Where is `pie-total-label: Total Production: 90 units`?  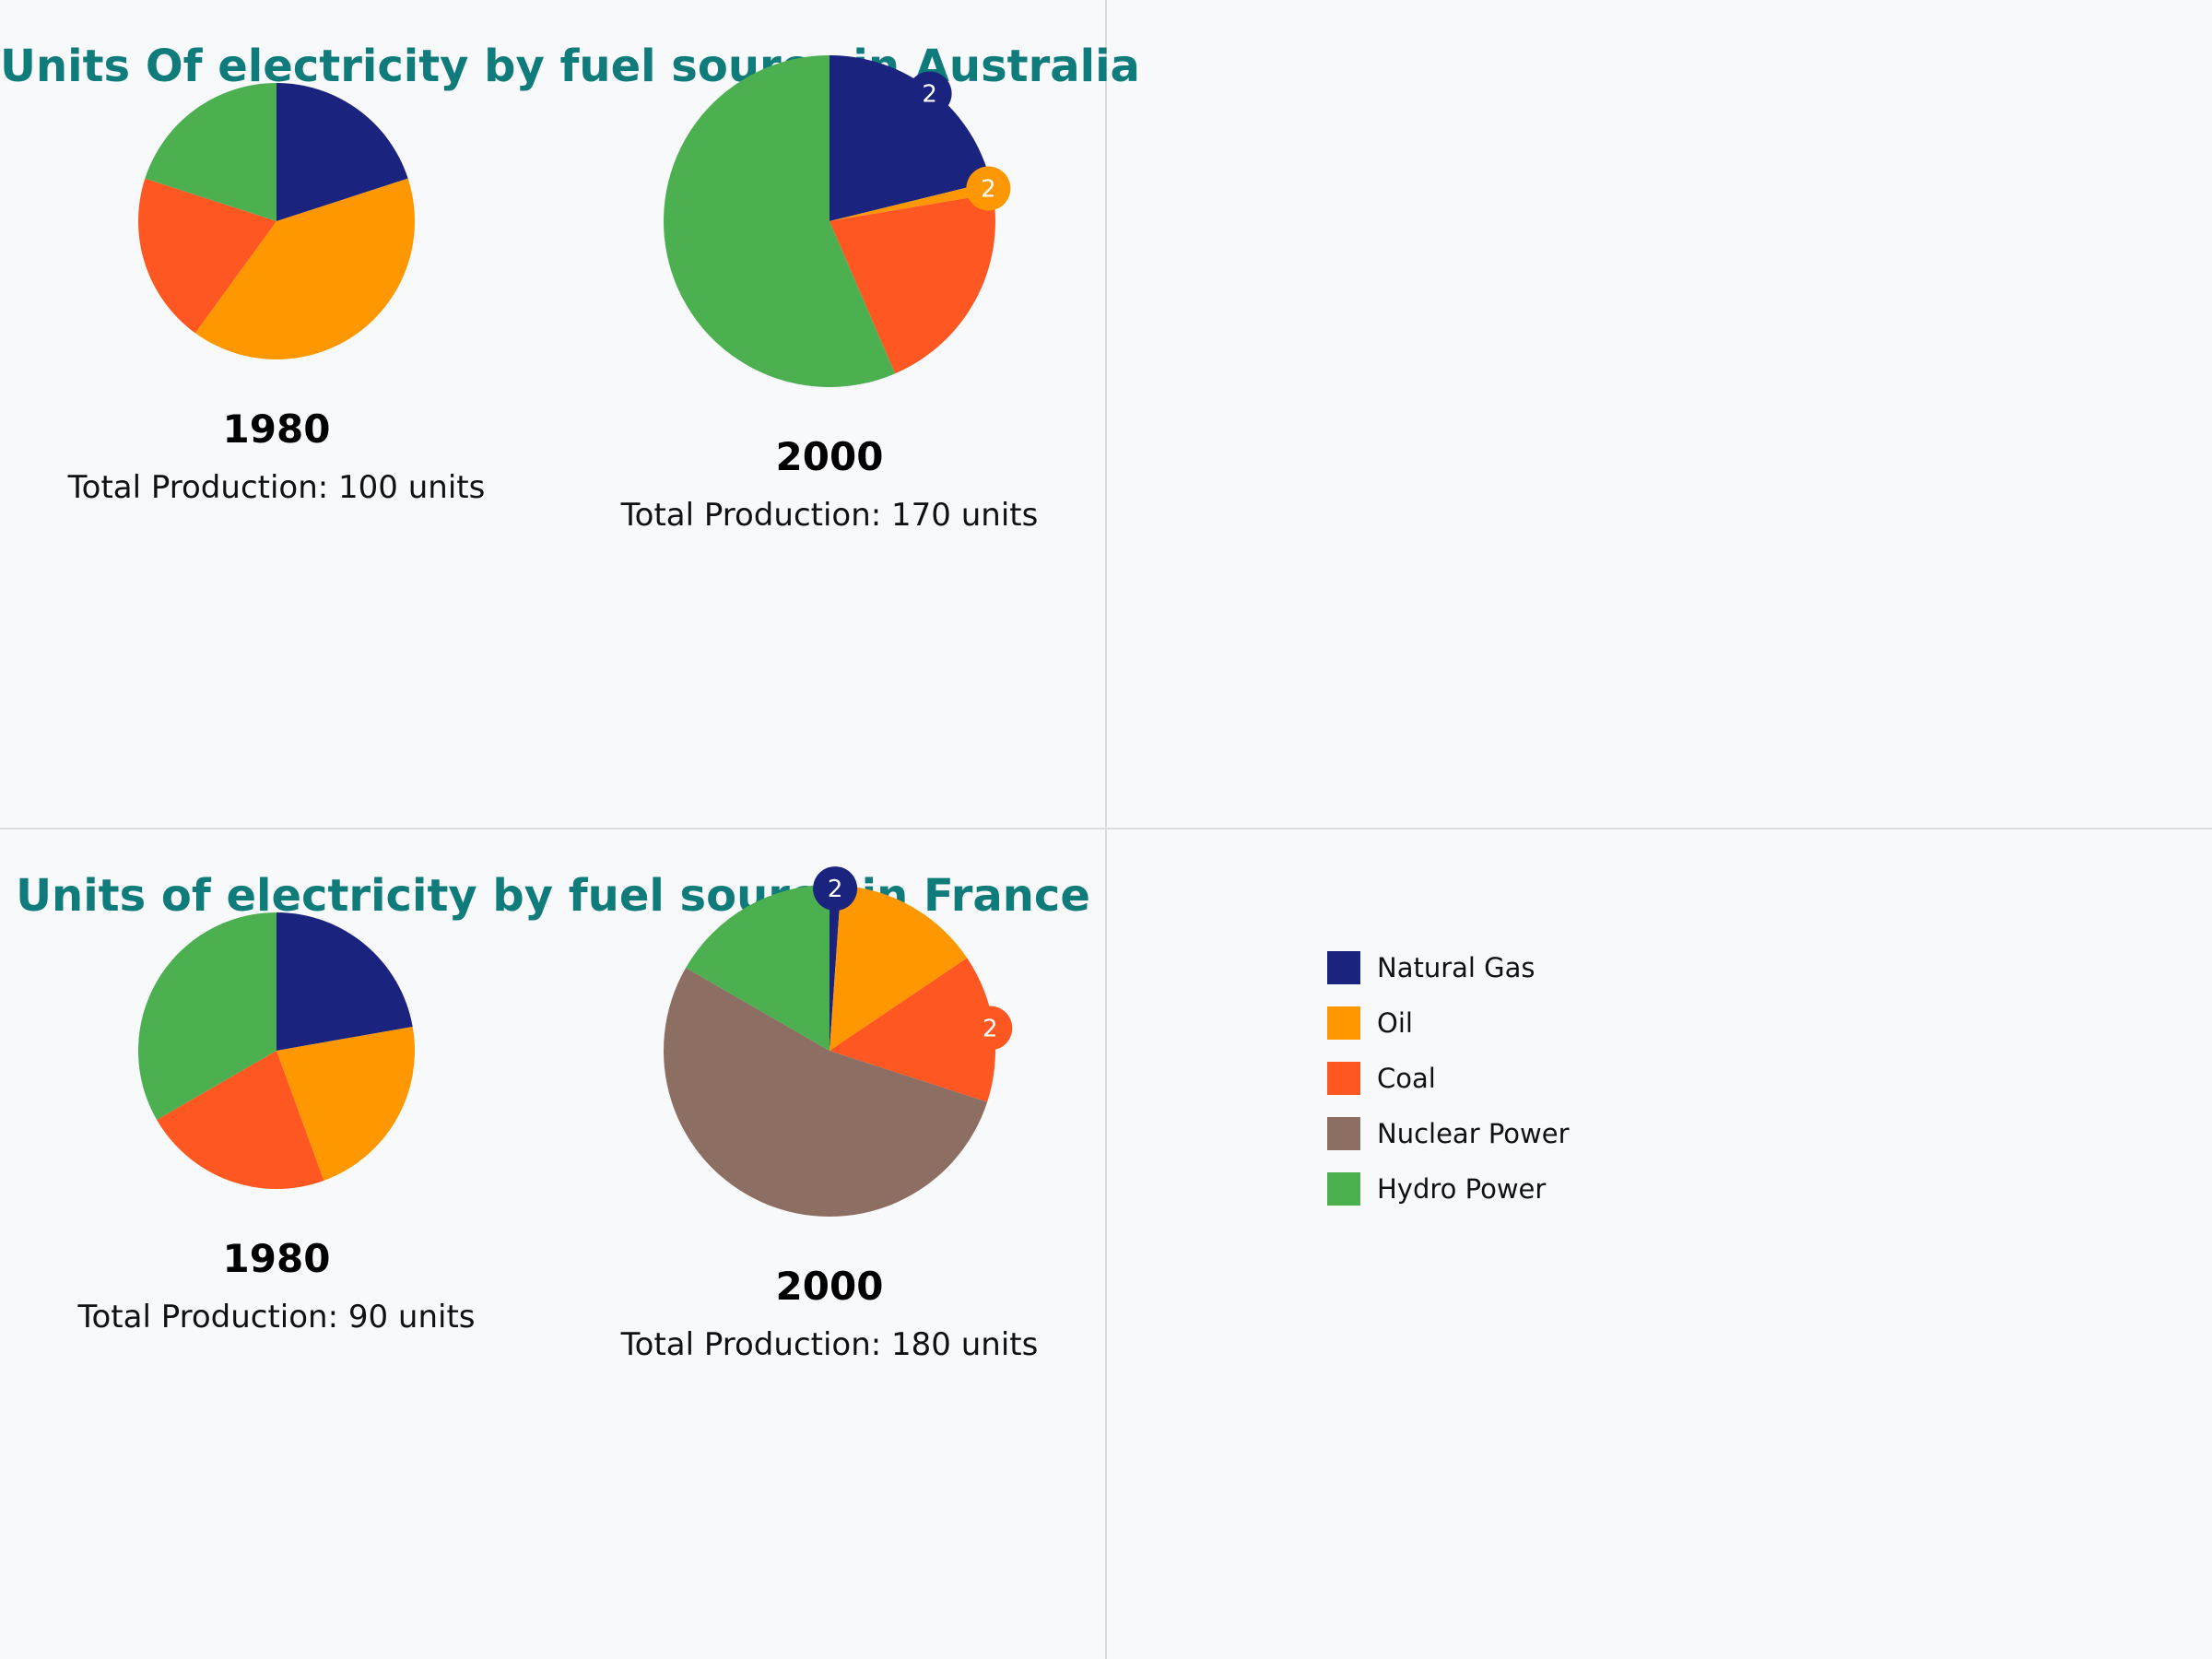
pie-total-label: Total Production: 90 units is located at coordinates (275, 1317).